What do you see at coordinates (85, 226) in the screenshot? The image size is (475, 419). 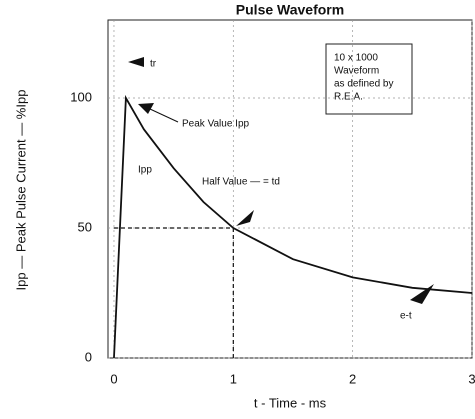 I see `y-tick-label: 50` at bounding box center [85, 226].